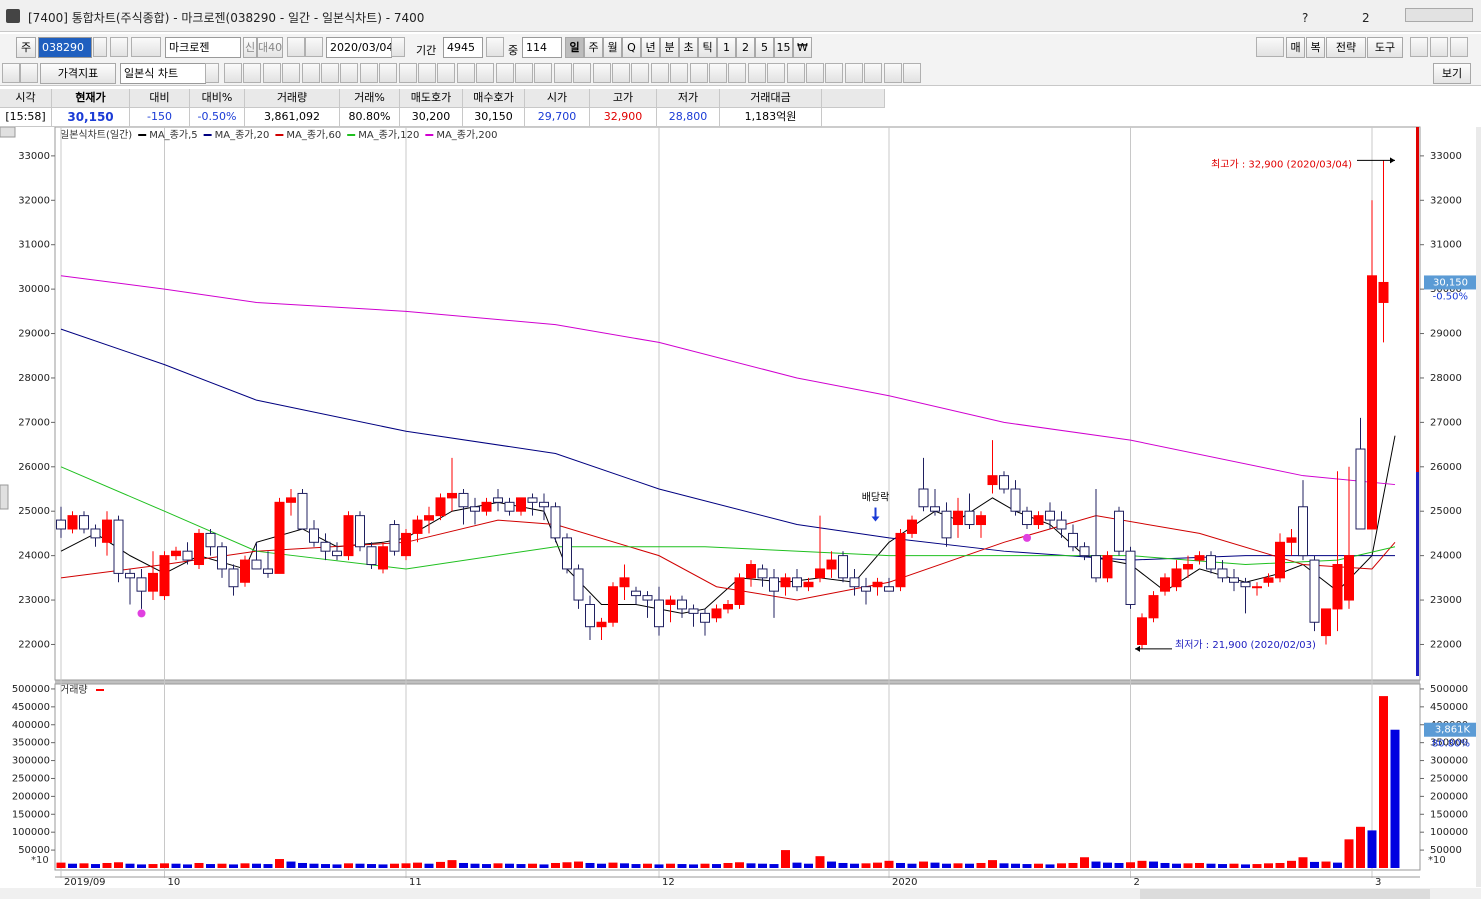 The width and height of the screenshot is (1481, 899). What do you see at coordinates (1446, 289) in the screenshot?
I see `y-tick-label: 30000` at bounding box center [1446, 289].